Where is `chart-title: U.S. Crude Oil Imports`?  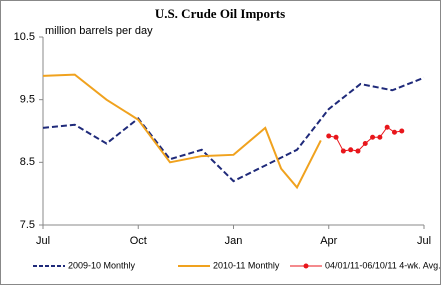 chart-title: U.S. Crude Oil Imports is located at coordinates (220, 13).